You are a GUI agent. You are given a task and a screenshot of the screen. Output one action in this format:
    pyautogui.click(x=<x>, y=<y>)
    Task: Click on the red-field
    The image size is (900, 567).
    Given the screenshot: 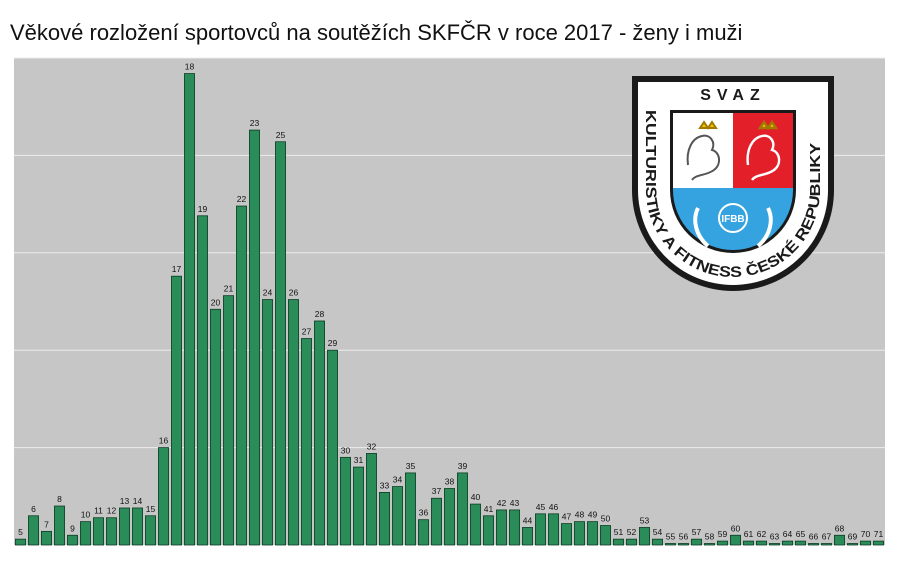 What is the action you would take?
    pyautogui.click(x=763, y=150)
    